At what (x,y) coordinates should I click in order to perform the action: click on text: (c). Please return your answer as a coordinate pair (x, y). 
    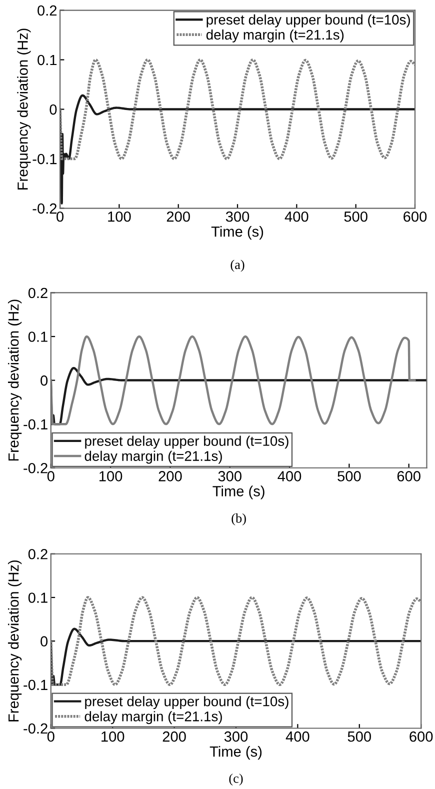
    Looking at the image, I should click on (236, 780).